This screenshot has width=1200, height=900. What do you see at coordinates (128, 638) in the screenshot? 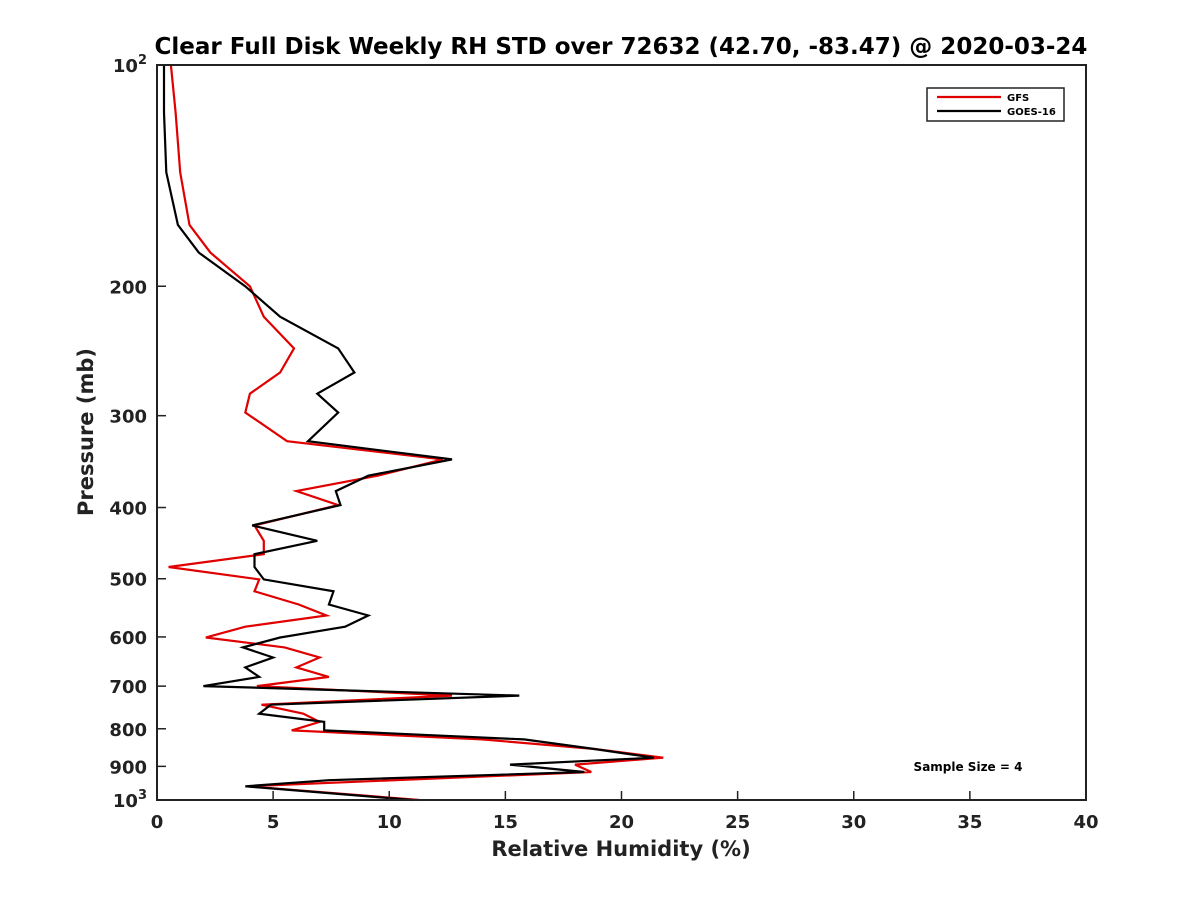
I see `y-tick-label: 600` at bounding box center [128, 638].